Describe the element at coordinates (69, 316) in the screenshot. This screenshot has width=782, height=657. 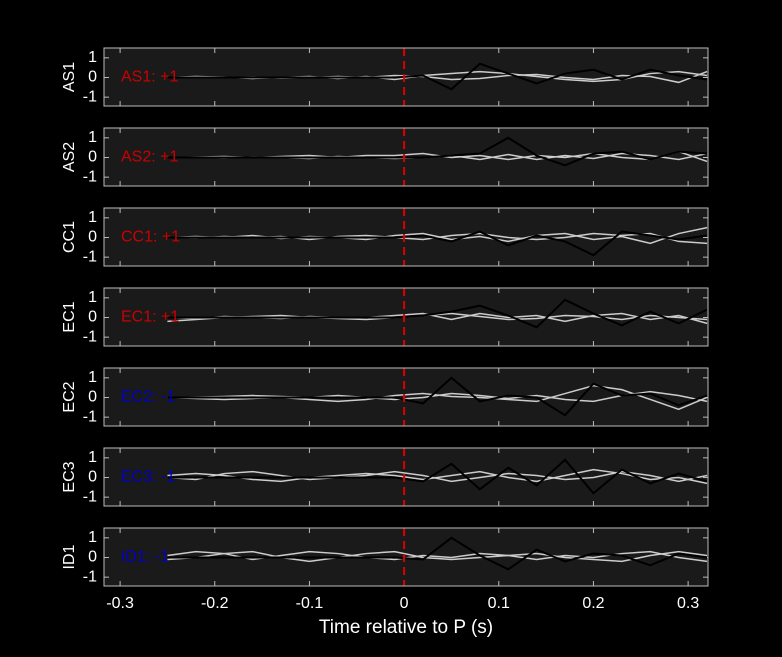
I see `y-axis-label: EC1` at that location.